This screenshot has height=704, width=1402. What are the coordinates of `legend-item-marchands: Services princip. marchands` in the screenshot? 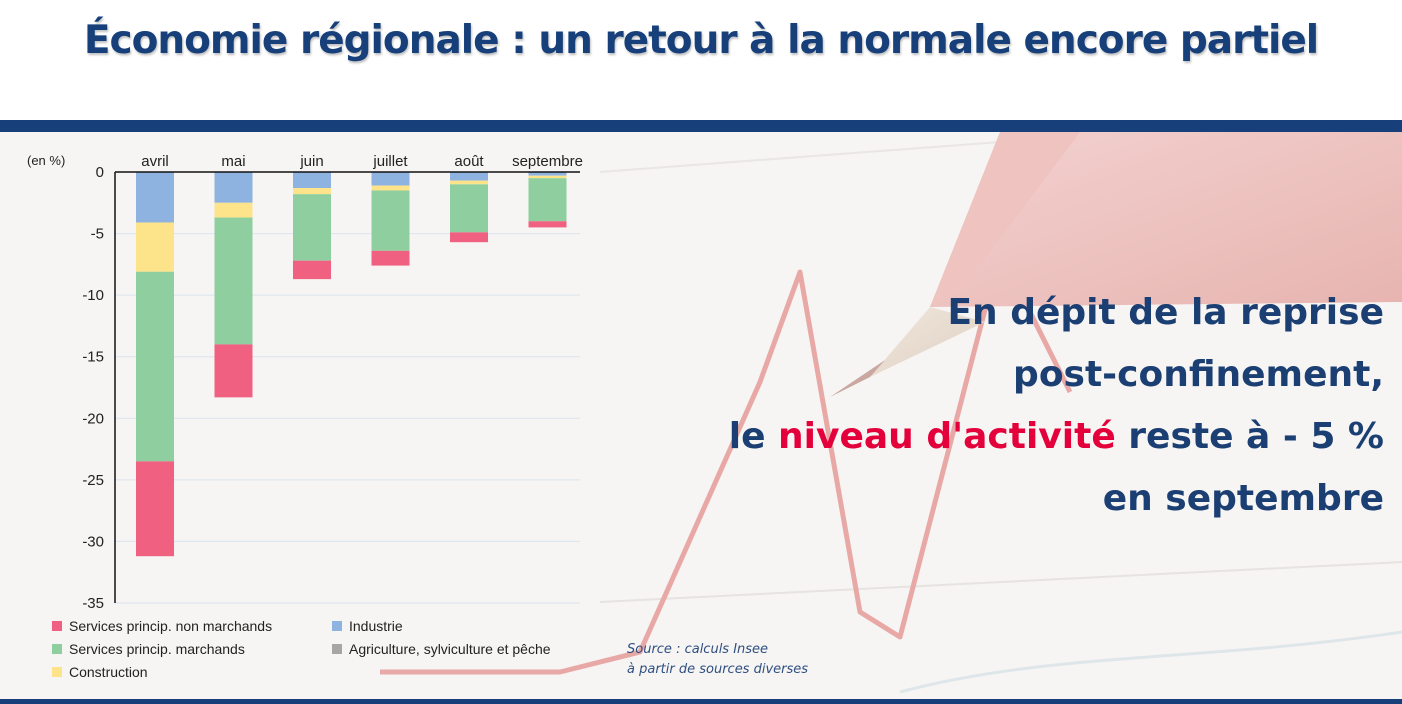 It's located at (148, 649).